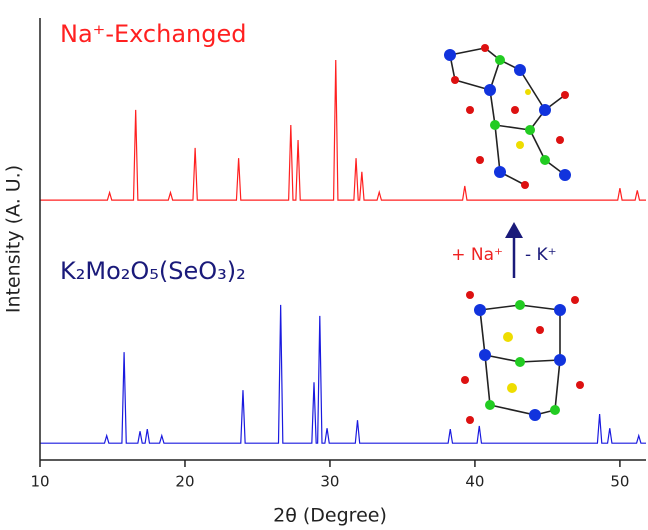 This screenshot has width=648, height=530. Describe the element at coordinates (184, 482) in the screenshot. I see `x-tick-label: 20` at that location.